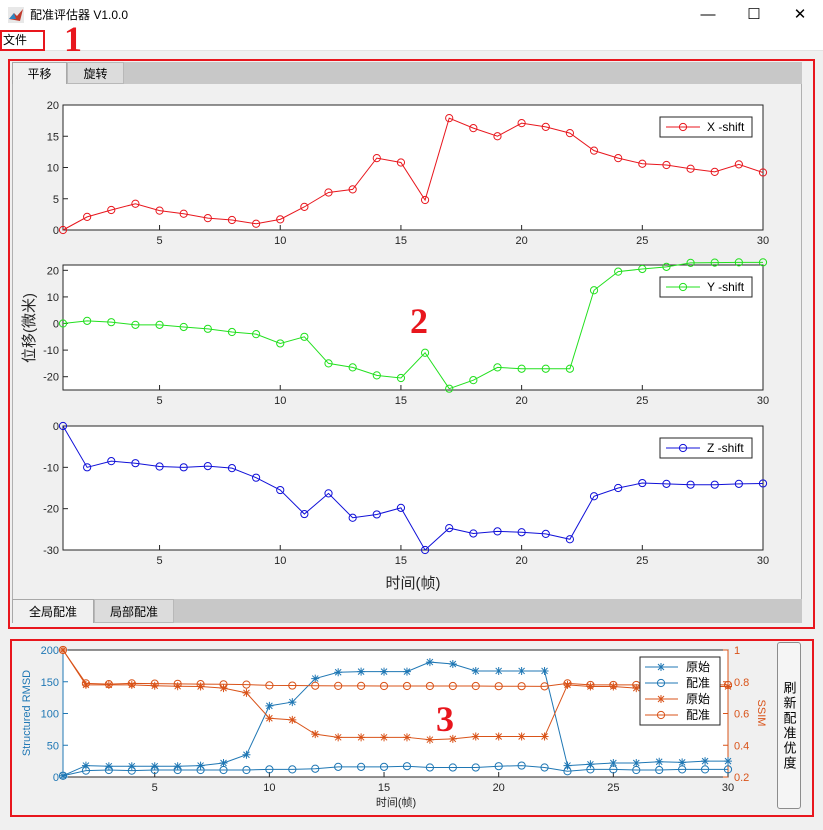 The image size is (823, 830). Describe the element at coordinates (698, 667) in the screenshot. I see `chart-quality-legend-label: 原始` at that location.